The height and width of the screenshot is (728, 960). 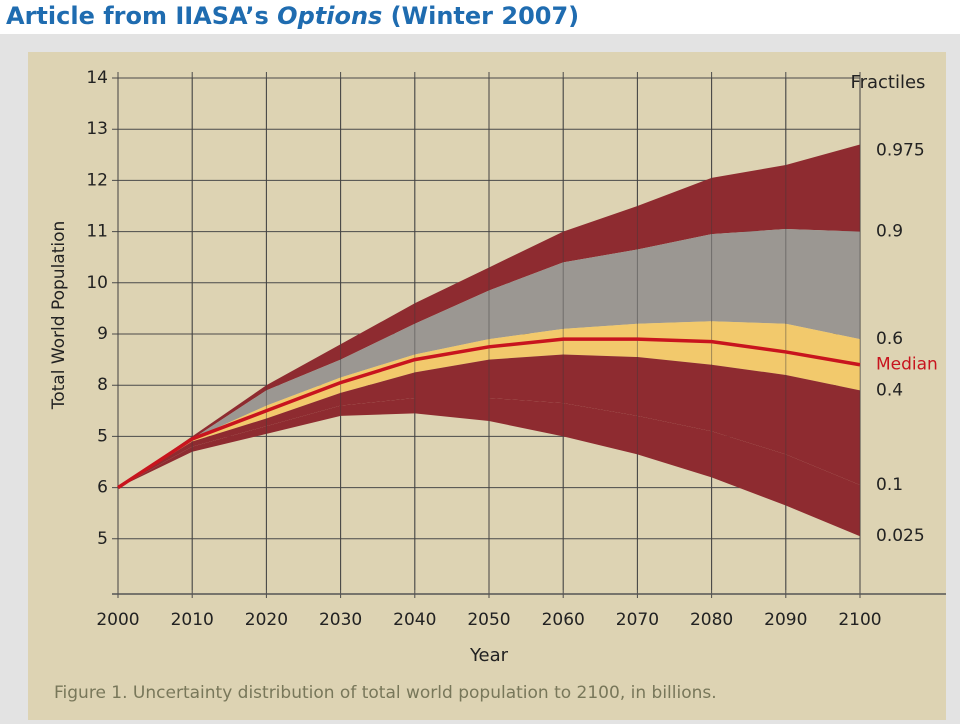 I want to click on legend-label: 0.9, so click(x=889, y=232).